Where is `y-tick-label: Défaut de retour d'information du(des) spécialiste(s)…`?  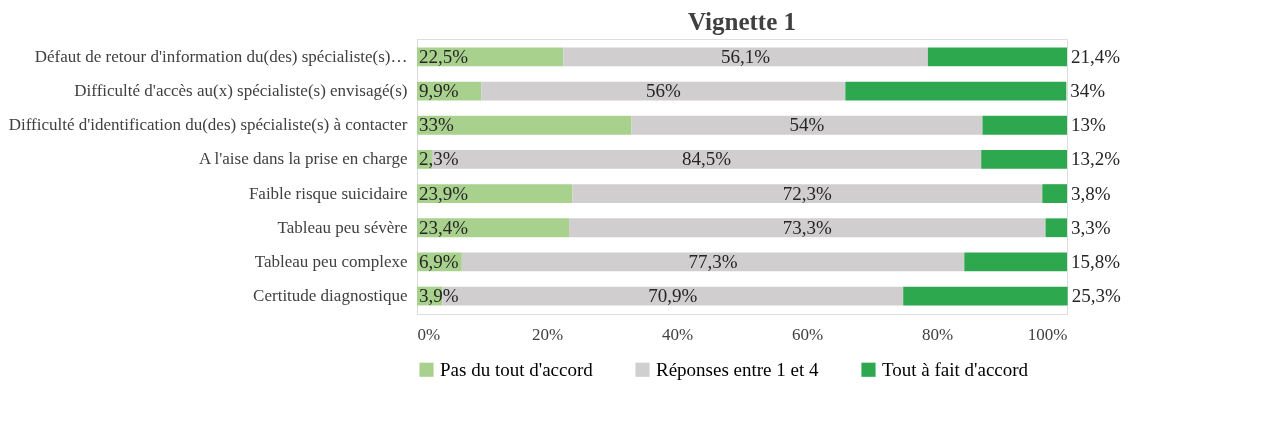 y-tick-label: Défaut de retour d'information du(des) spécialiste(s)… is located at coordinates (221, 56).